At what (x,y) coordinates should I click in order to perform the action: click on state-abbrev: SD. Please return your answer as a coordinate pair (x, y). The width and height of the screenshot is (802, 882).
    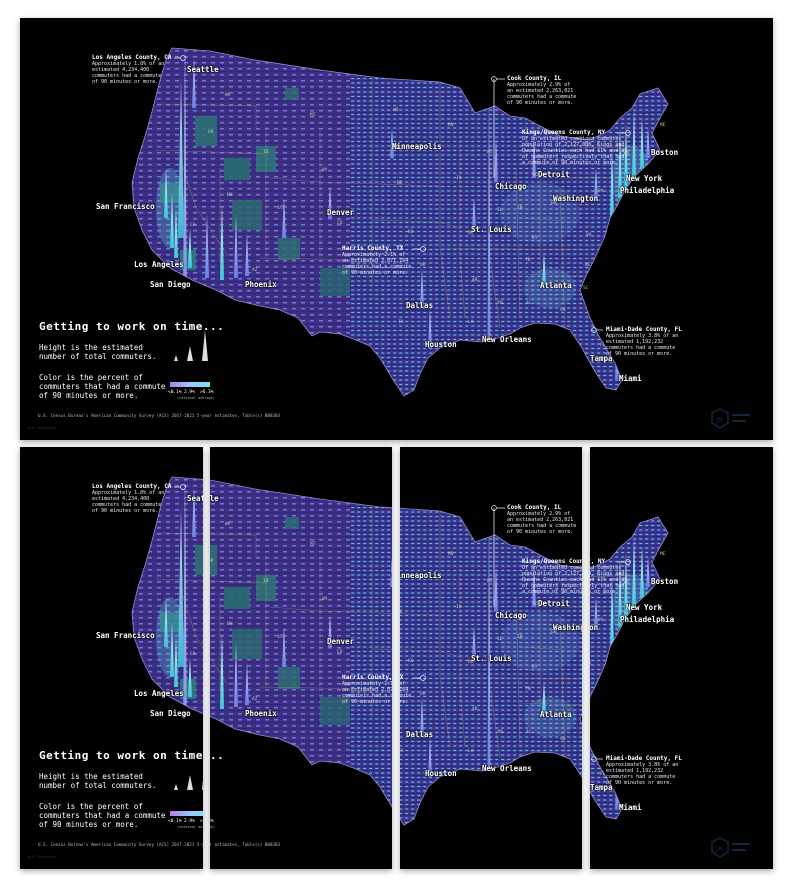
    Looking at the image, I should click on (396, 148).